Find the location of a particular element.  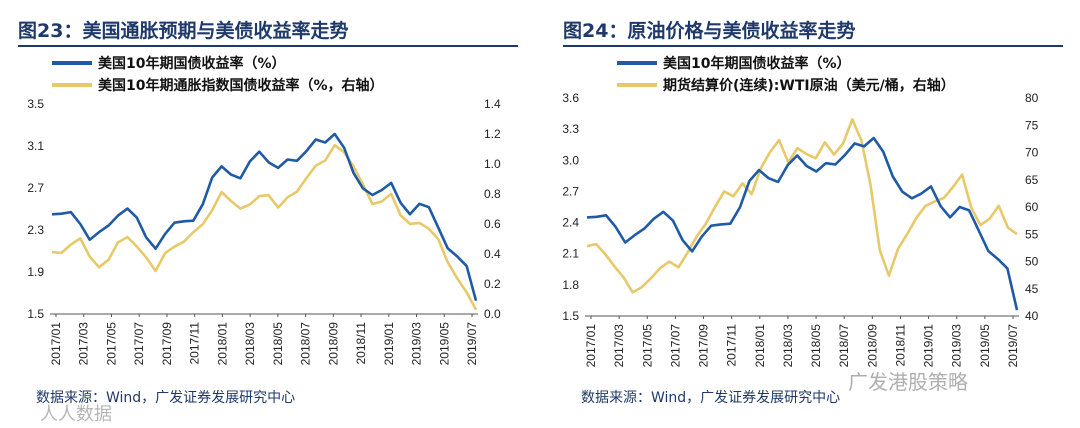

y-left-tick-label: 1.9 is located at coordinates (35, 272).